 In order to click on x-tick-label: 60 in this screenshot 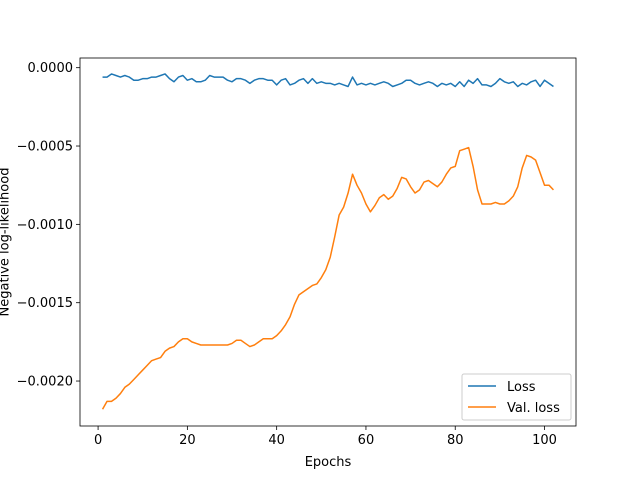, I will do `click(366, 440)`.